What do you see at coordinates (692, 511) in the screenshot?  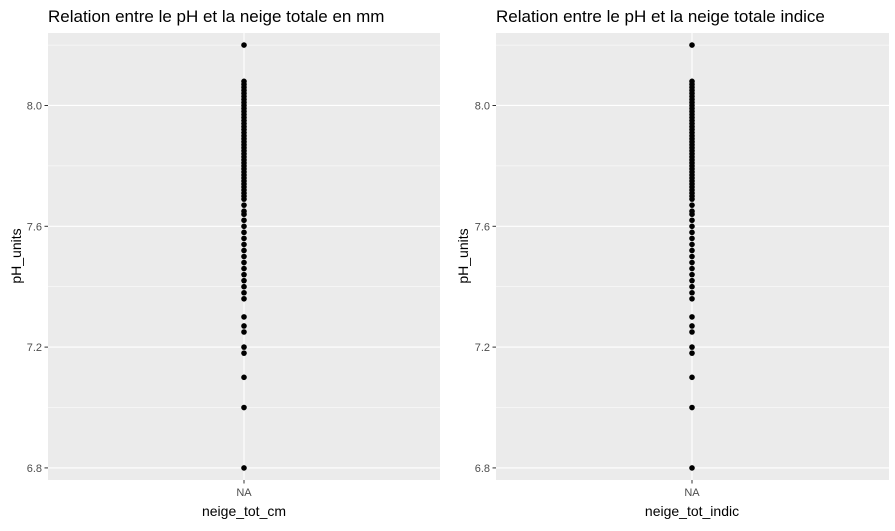 I see `x-axis-title: neige_tot_indic` at bounding box center [692, 511].